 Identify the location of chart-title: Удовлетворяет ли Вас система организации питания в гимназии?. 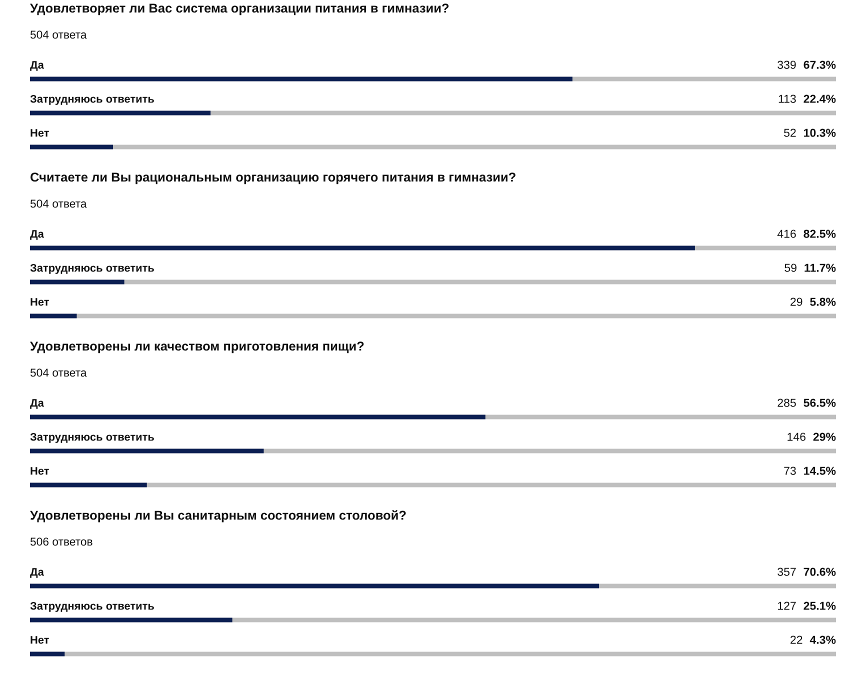
(239, 10).